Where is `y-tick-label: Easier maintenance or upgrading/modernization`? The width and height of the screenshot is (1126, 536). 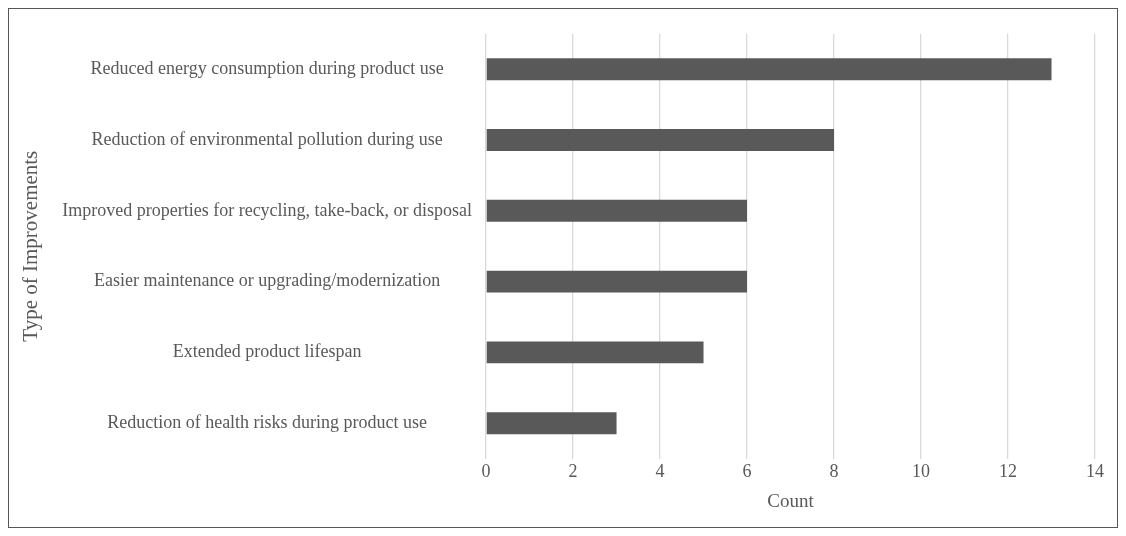
y-tick-label: Easier maintenance or upgrading/modernization is located at coordinates (267, 280).